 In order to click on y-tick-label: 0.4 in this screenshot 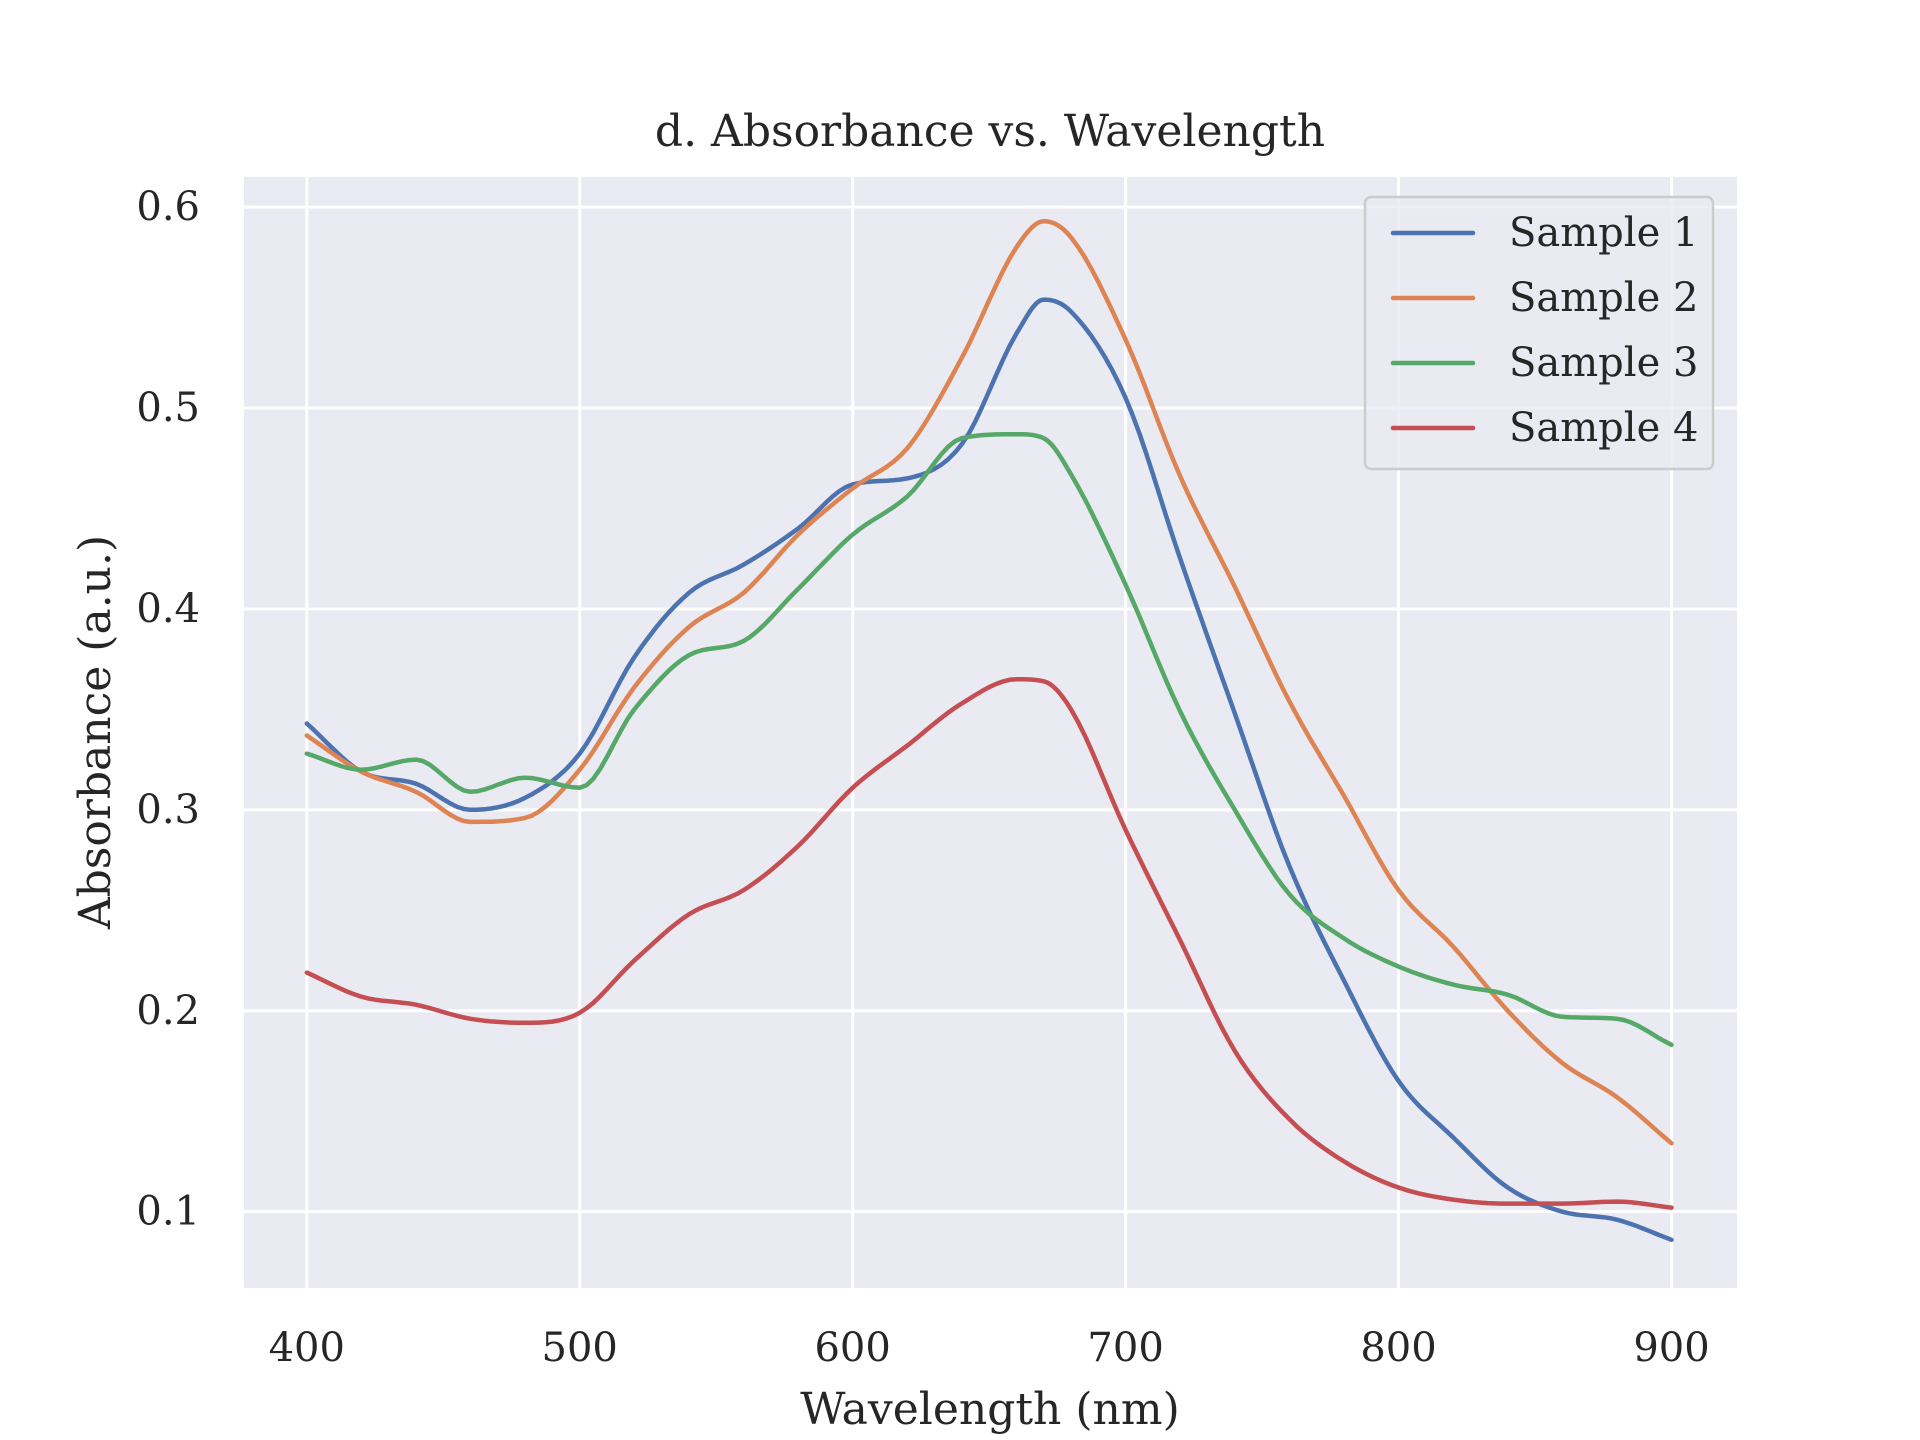, I will do `click(168, 609)`.